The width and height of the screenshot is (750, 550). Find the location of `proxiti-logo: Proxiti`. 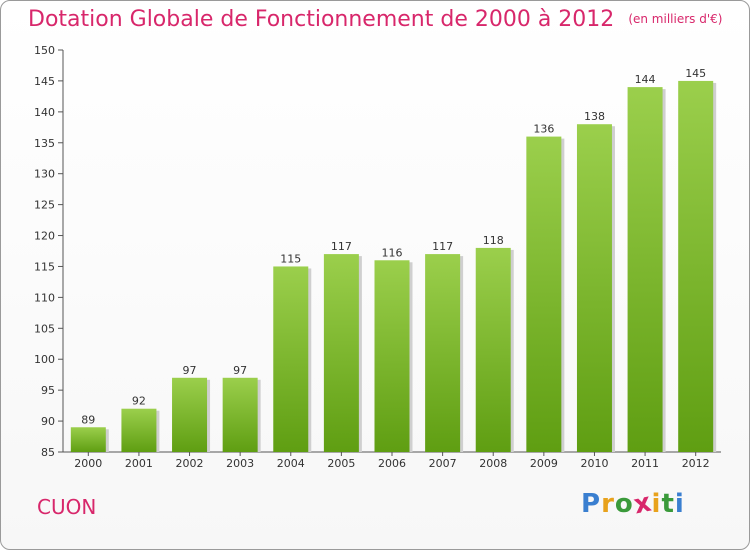

proxiti-logo: Proxiti is located at coordinates (633, 503).